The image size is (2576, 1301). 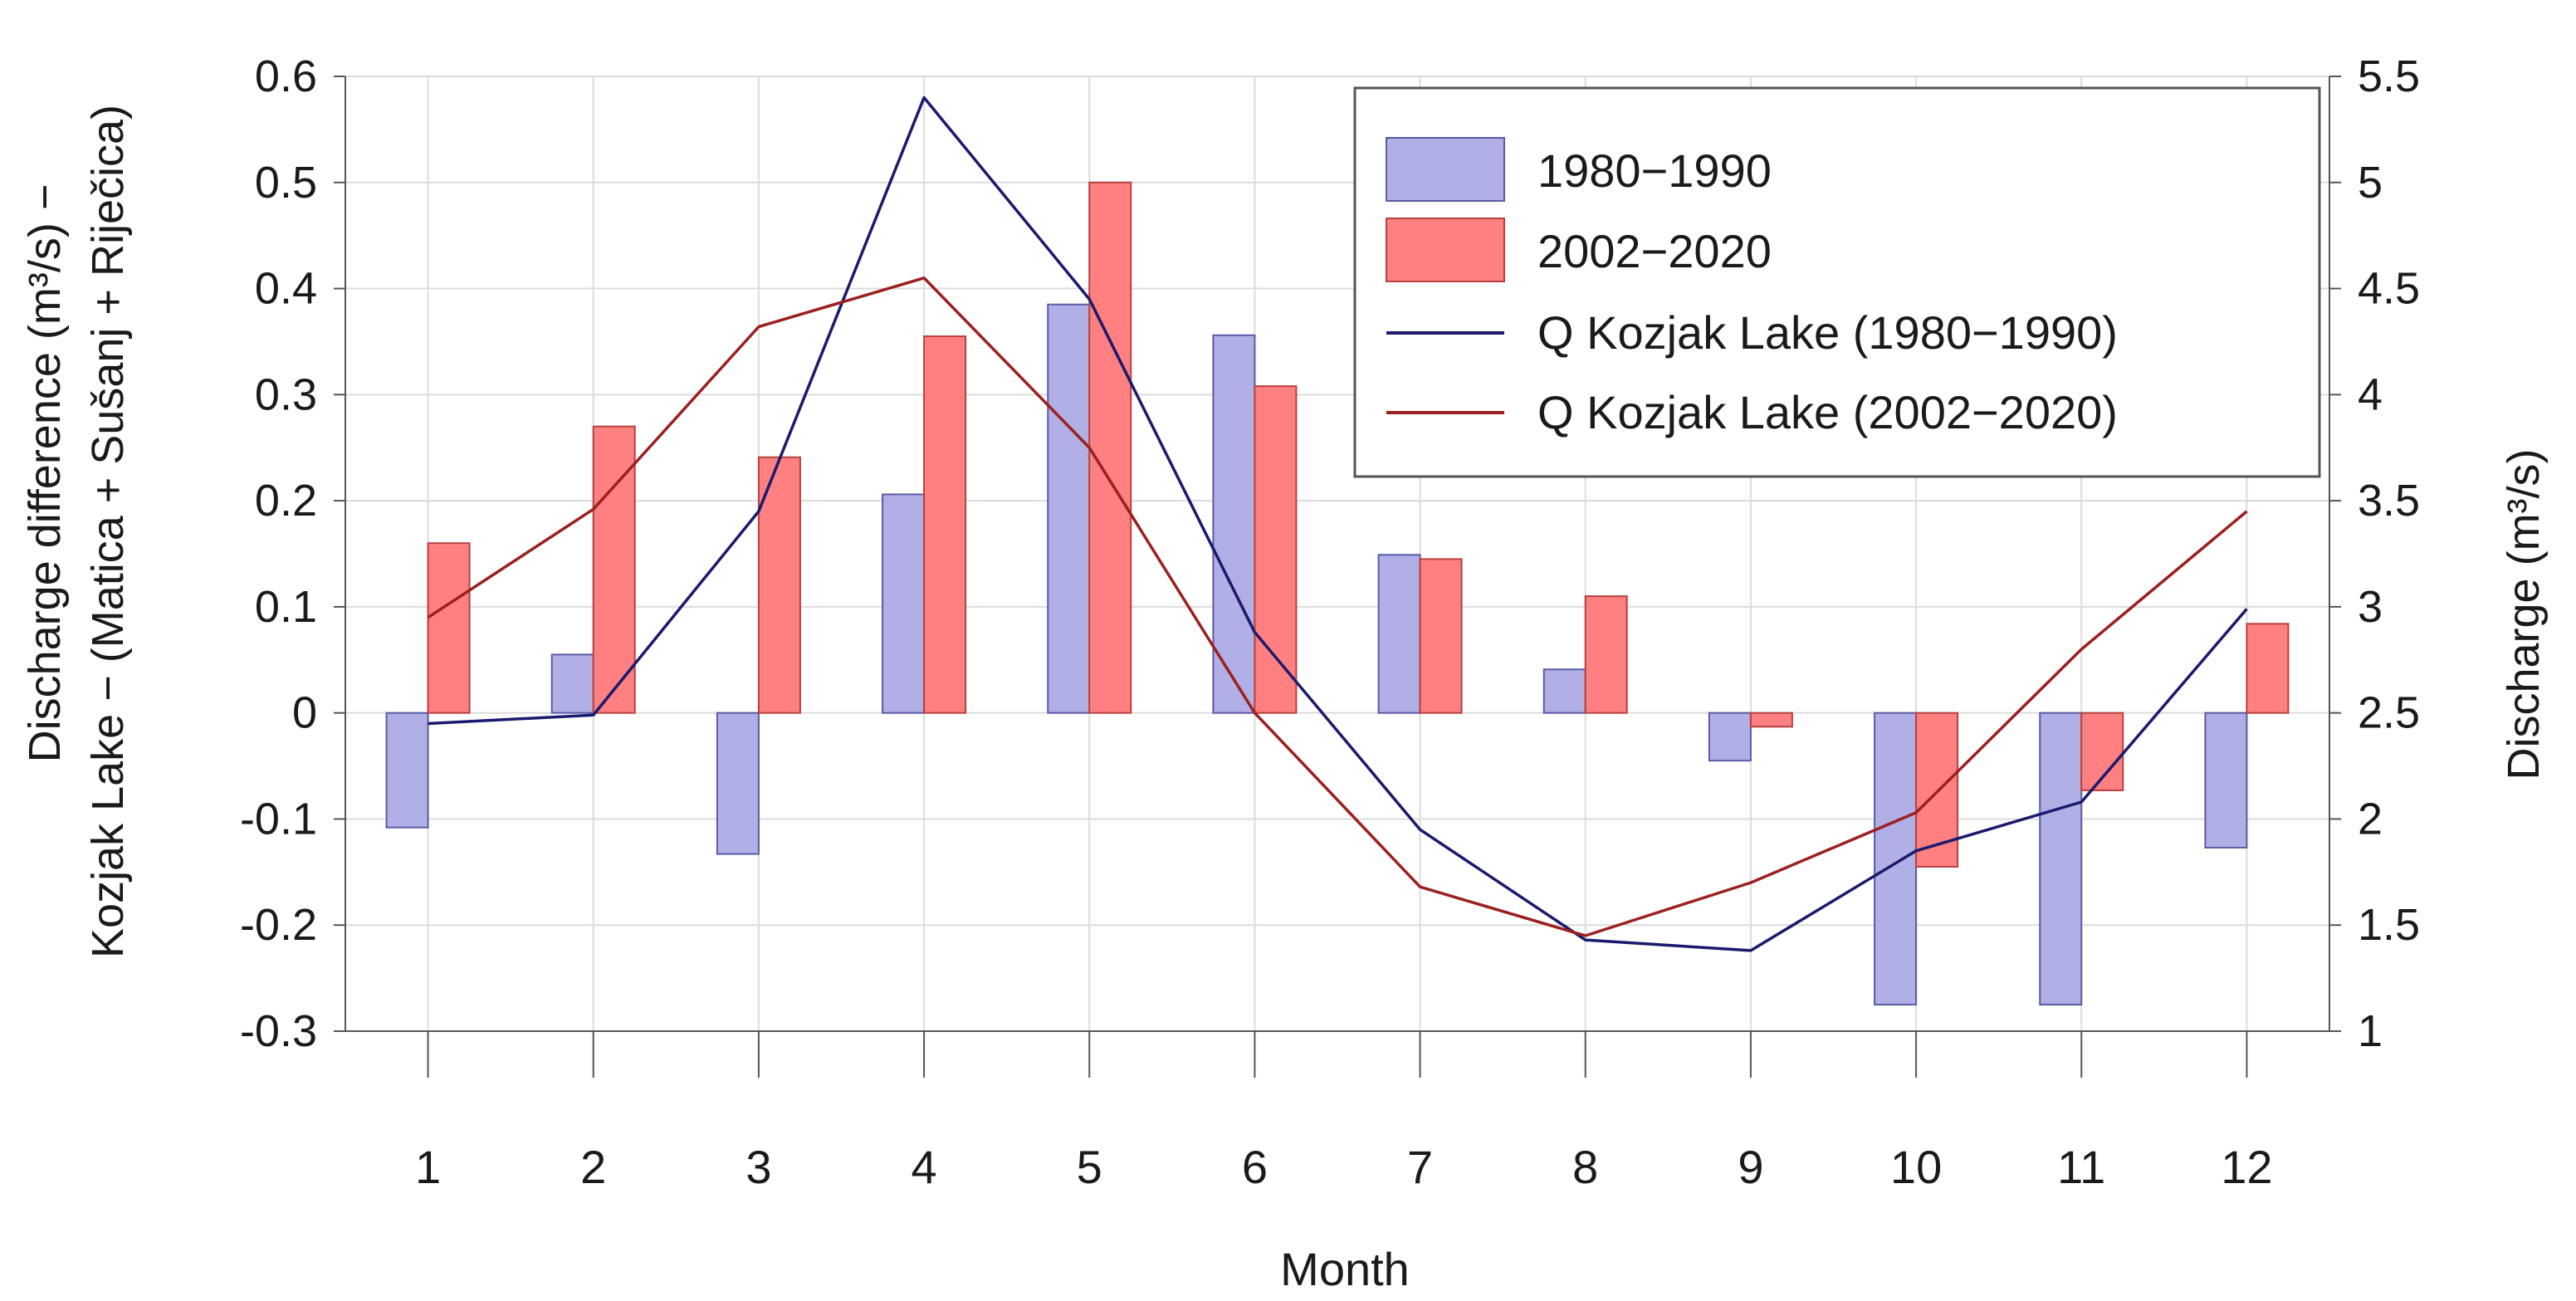 I want to click on tick-label-left: -0.1, so click(x=278, y=819).